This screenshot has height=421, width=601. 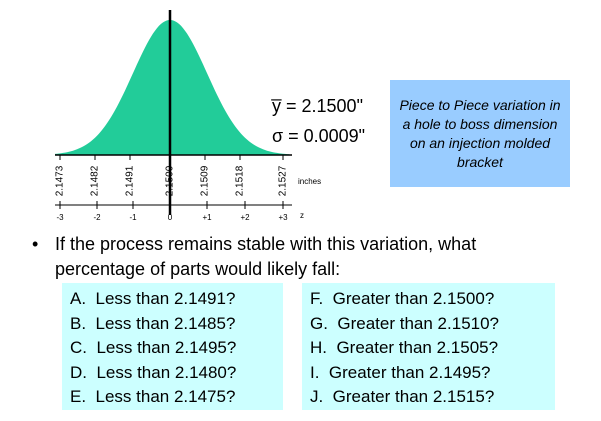 I want to click on x-tick-label: 2.1482, so click(x=95, y=180).